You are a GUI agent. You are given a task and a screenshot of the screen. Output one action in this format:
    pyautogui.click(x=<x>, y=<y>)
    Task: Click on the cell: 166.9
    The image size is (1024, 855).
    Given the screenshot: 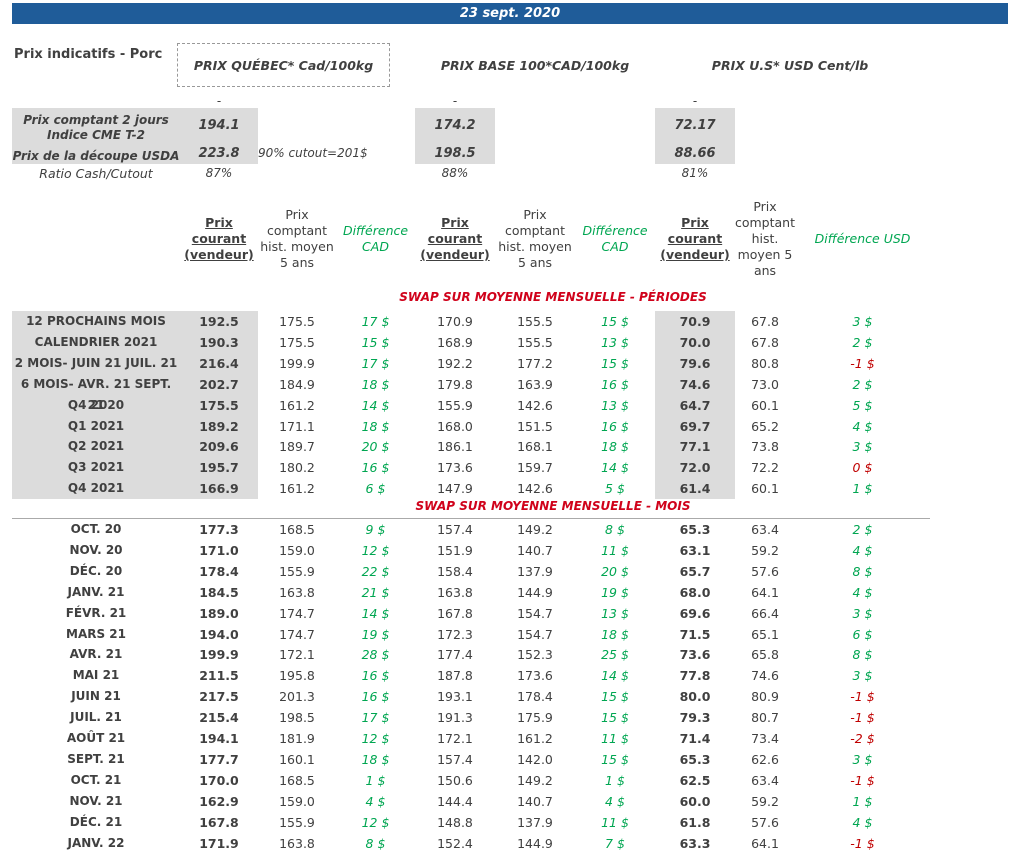 What is the action you would take?
    pyautogui.click(x=219, y=489)
    